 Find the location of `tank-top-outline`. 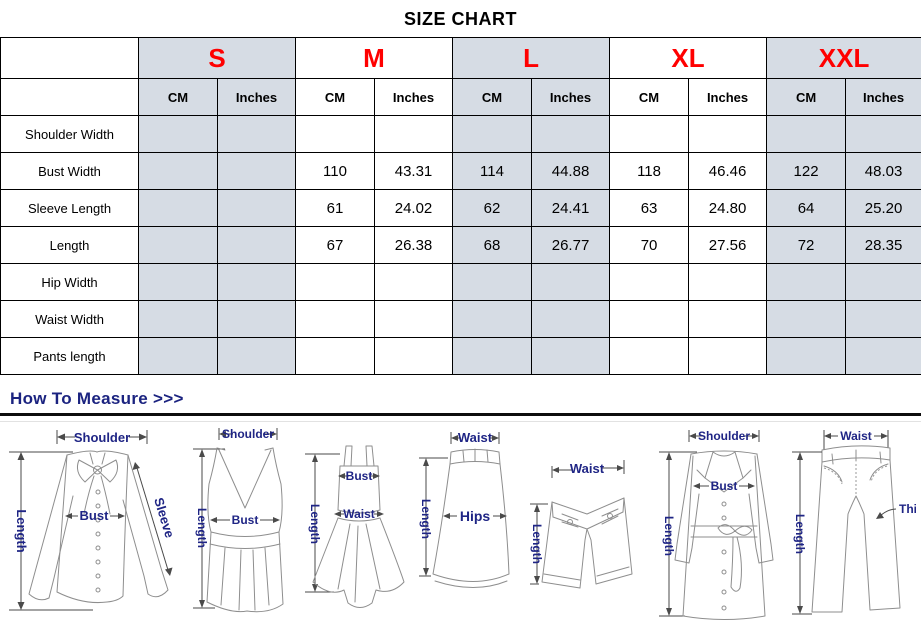

tank-top-outline is located at coordinates (245, 530).